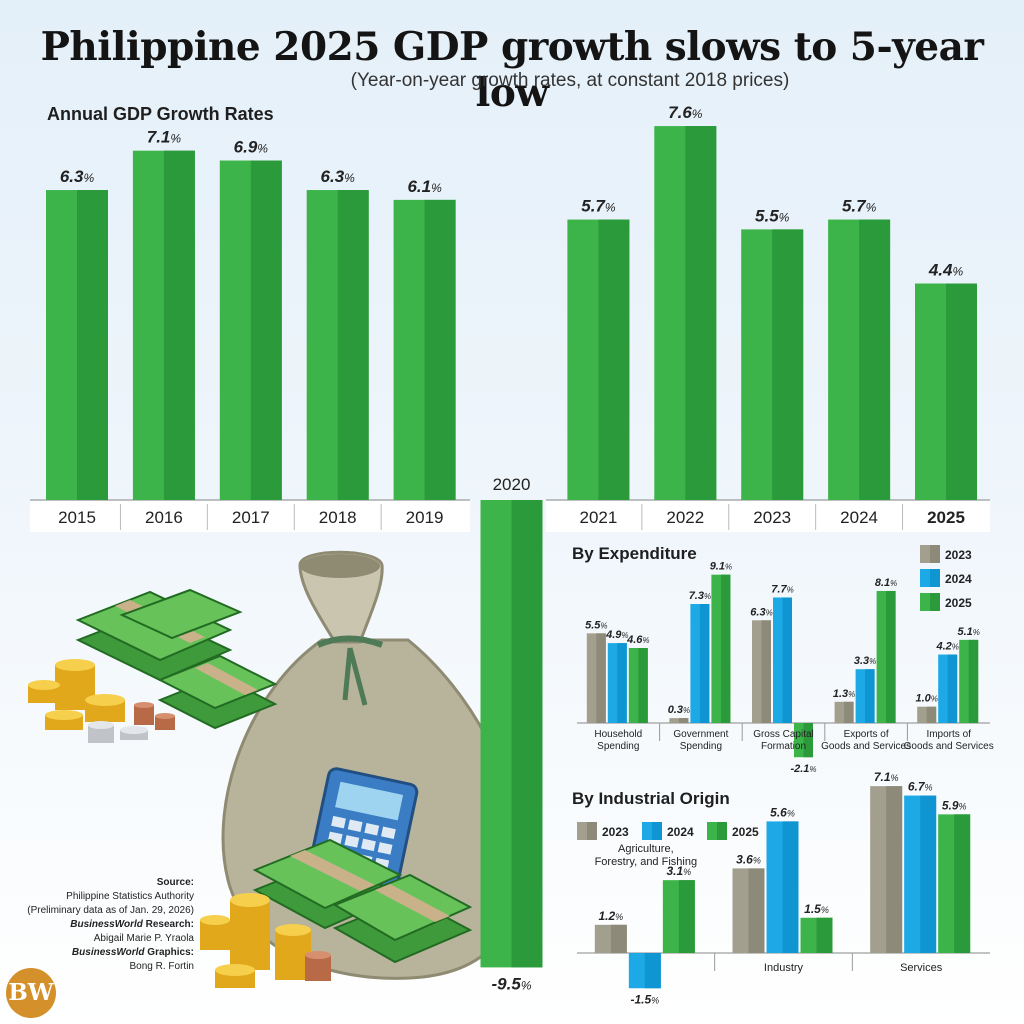 Image resolution: width=1024 pixels, height=1024 pixels. I want to click on source-org: Philippine Statistics Authority, so click(130, 896).